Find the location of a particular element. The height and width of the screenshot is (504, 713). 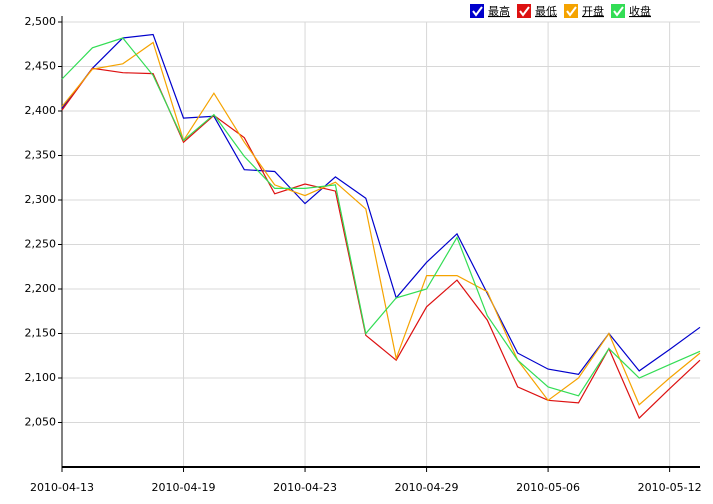

y-tick-label: 2,200 is located at coordinates (41, 288).